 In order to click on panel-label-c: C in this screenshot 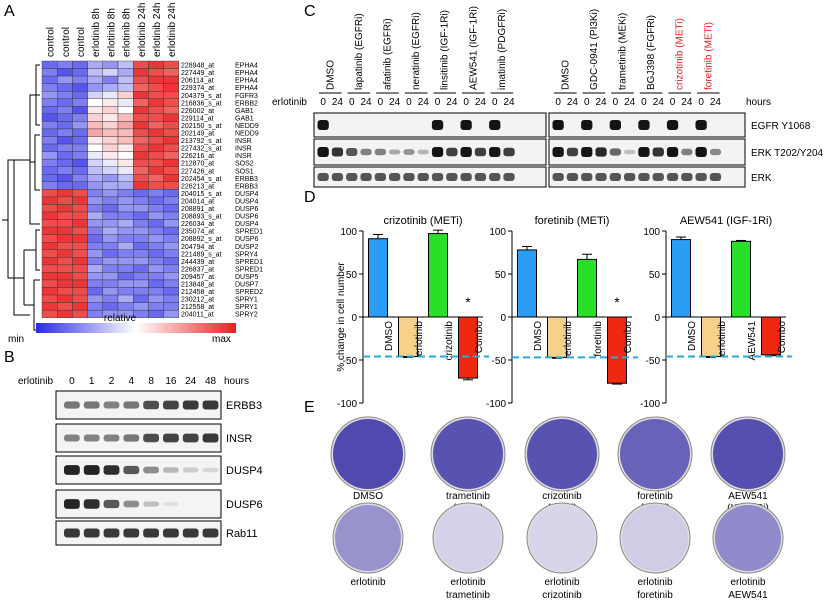, I will do `click(310, 11)`.